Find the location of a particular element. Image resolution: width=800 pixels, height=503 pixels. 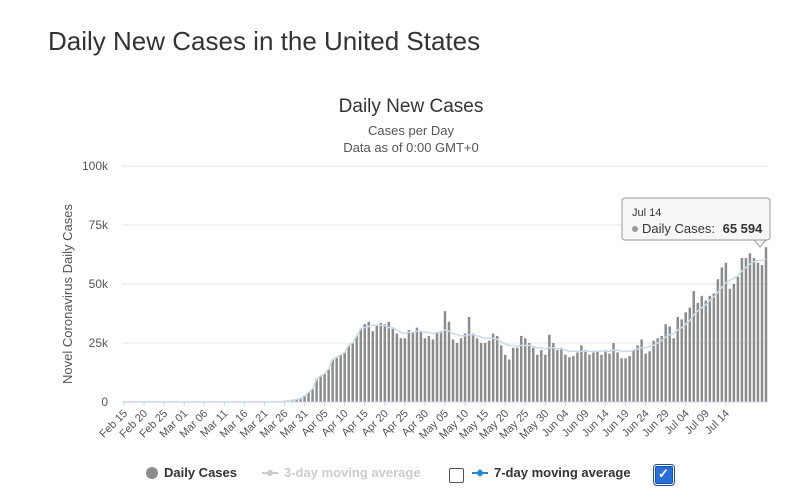

tooltip: Jul 14 Daily Cases: 65 594 is located at coordinates (696, 222).